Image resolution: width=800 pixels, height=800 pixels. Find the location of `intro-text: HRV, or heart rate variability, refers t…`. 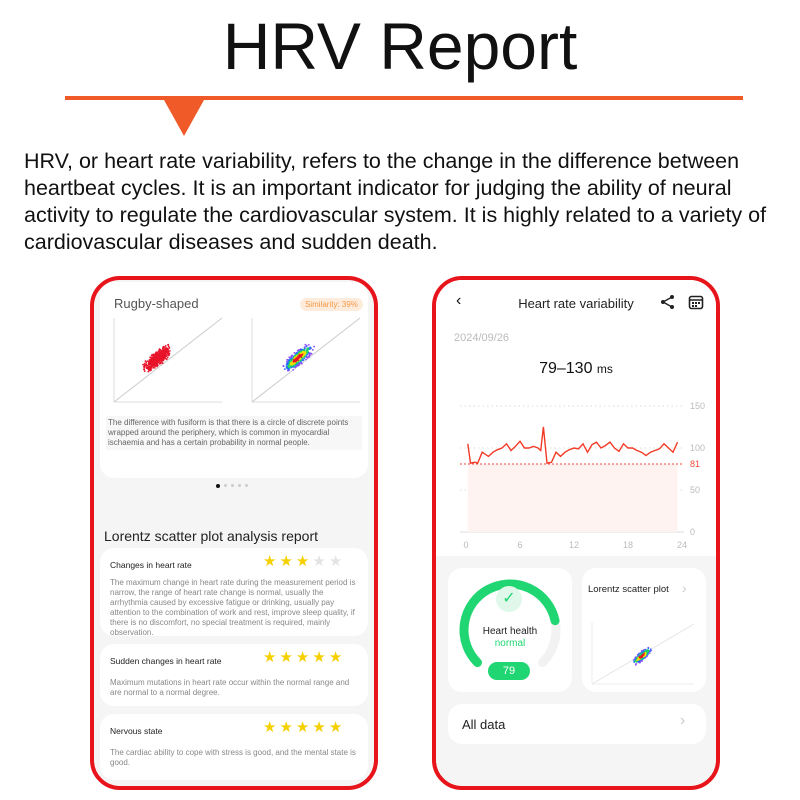

intro-text: HRV, or heart rate variability, refers t… is located at coordinates (395, 201).